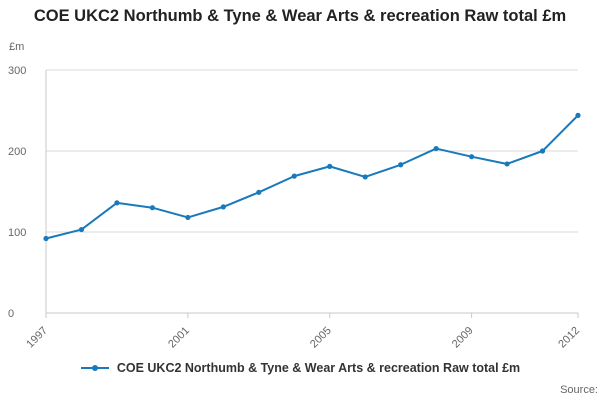 The width and height of the screenshot is (600, 400). Describe the element at coordinates (37, 338) in the screenshot. I see `x-tick-label: 1997` at that location.